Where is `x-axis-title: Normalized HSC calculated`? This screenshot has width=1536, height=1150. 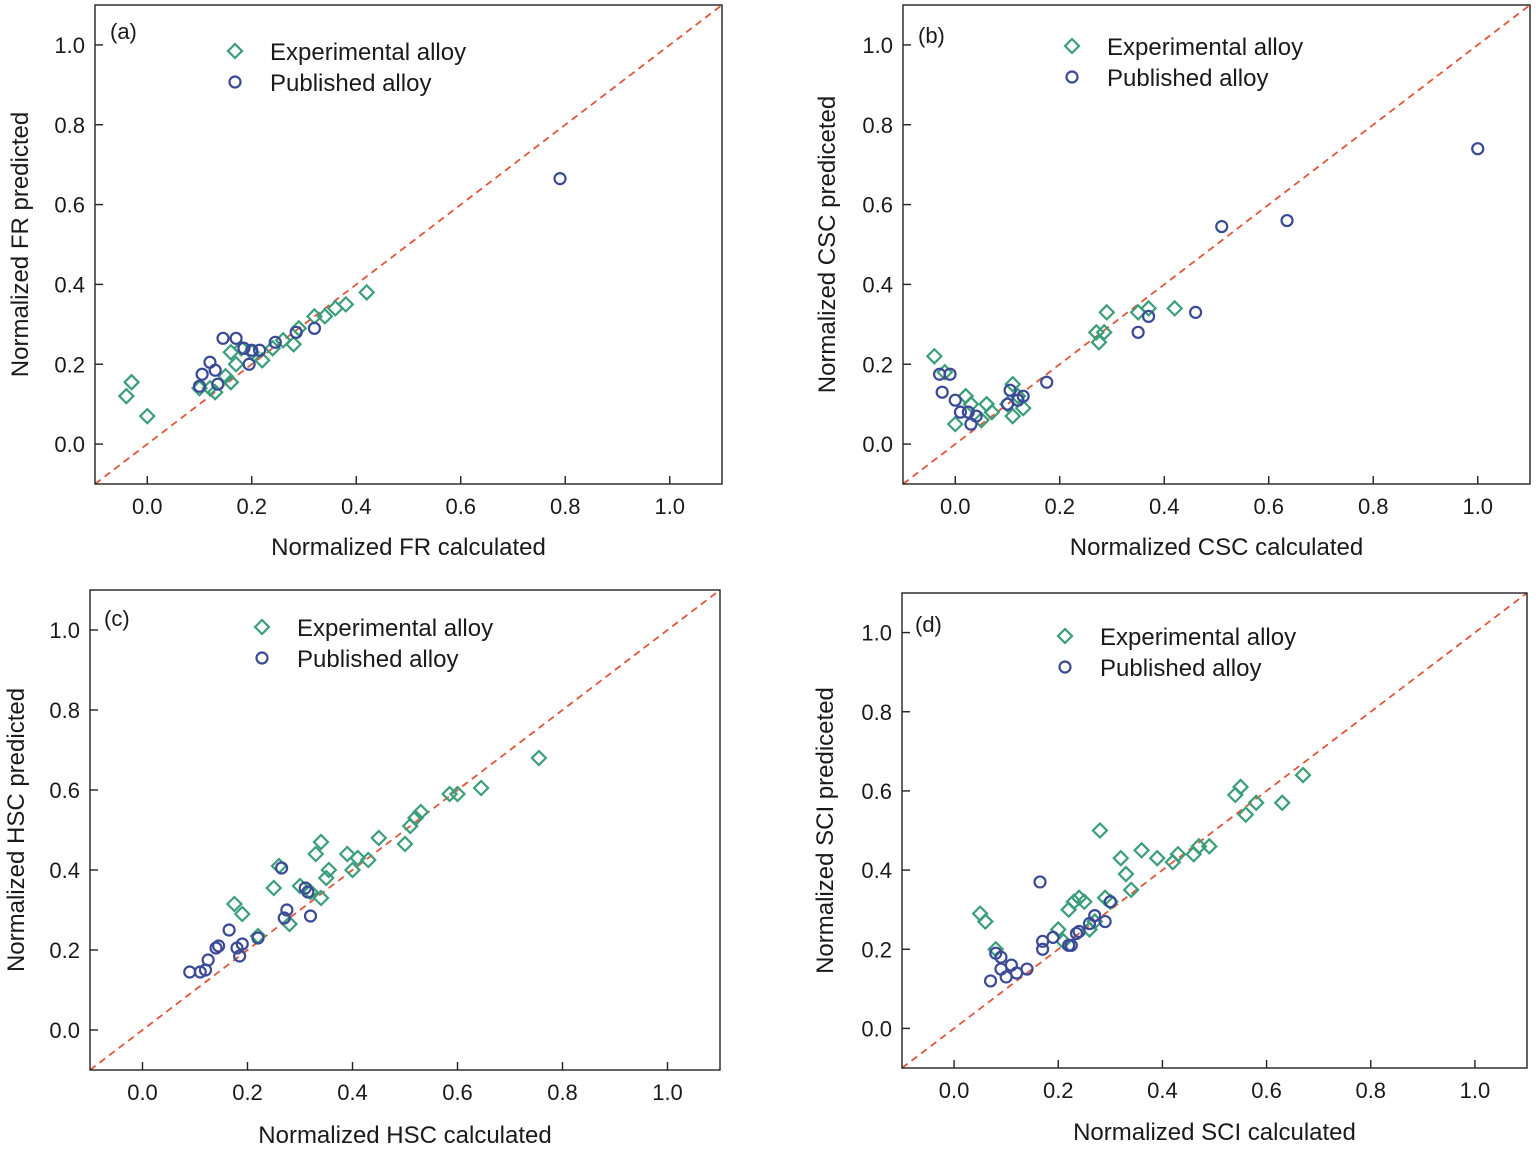 x-axis-title: Normalized HSC calculated is located at coordinates (404, 1135).